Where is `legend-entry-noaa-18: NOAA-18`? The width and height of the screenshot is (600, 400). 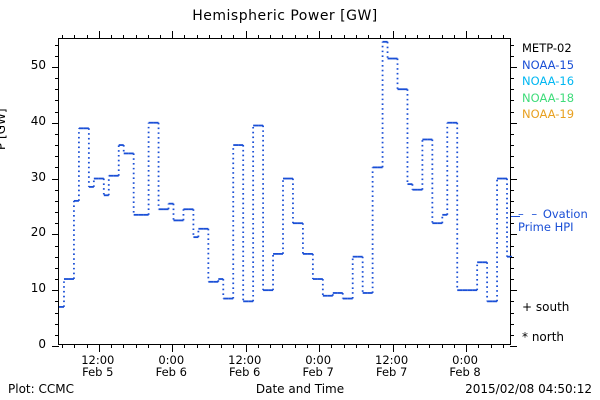
legend-entry-noaa-18: NOAA-18 is located at coordinates (548, 97).